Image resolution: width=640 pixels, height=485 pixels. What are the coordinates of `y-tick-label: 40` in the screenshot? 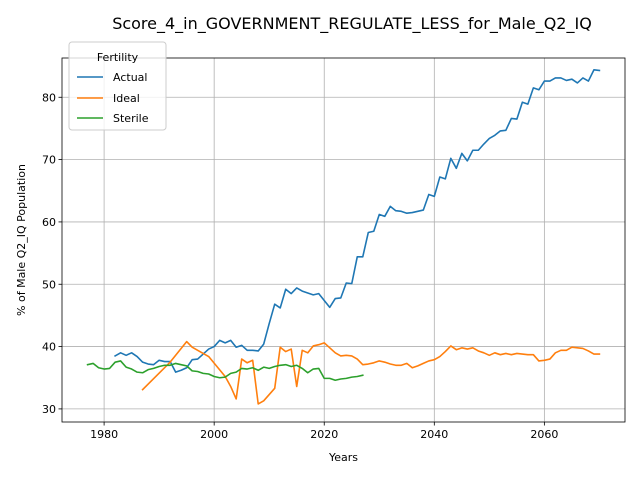 It's located at (49, 347).